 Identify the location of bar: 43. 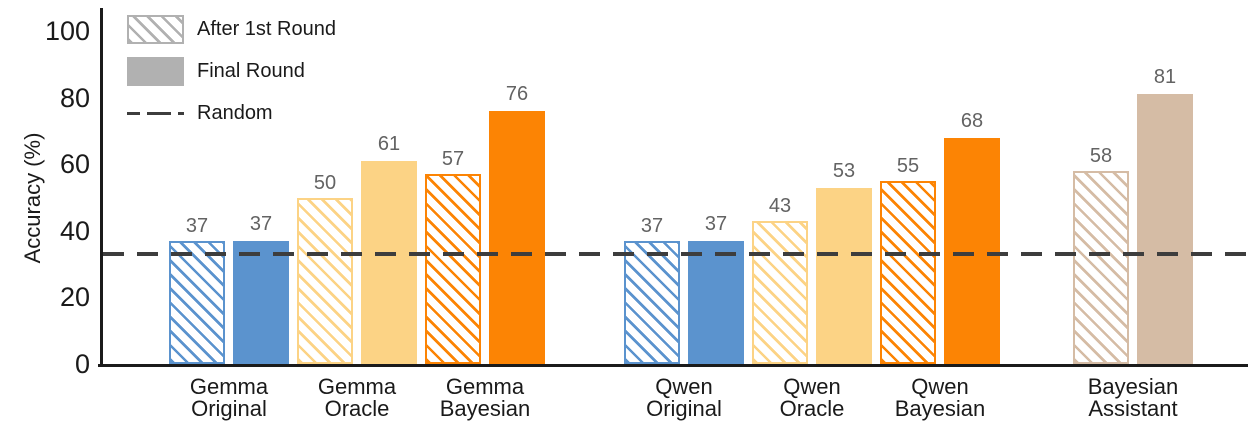
(780, 279).